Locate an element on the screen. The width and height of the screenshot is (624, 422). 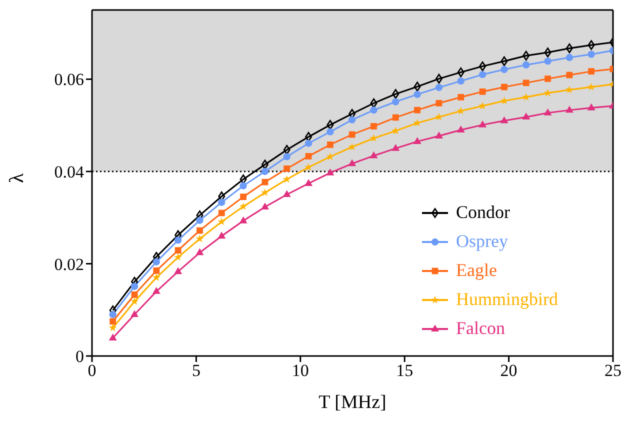
y-tick-label: 0 is located at coordinates (80, 356).